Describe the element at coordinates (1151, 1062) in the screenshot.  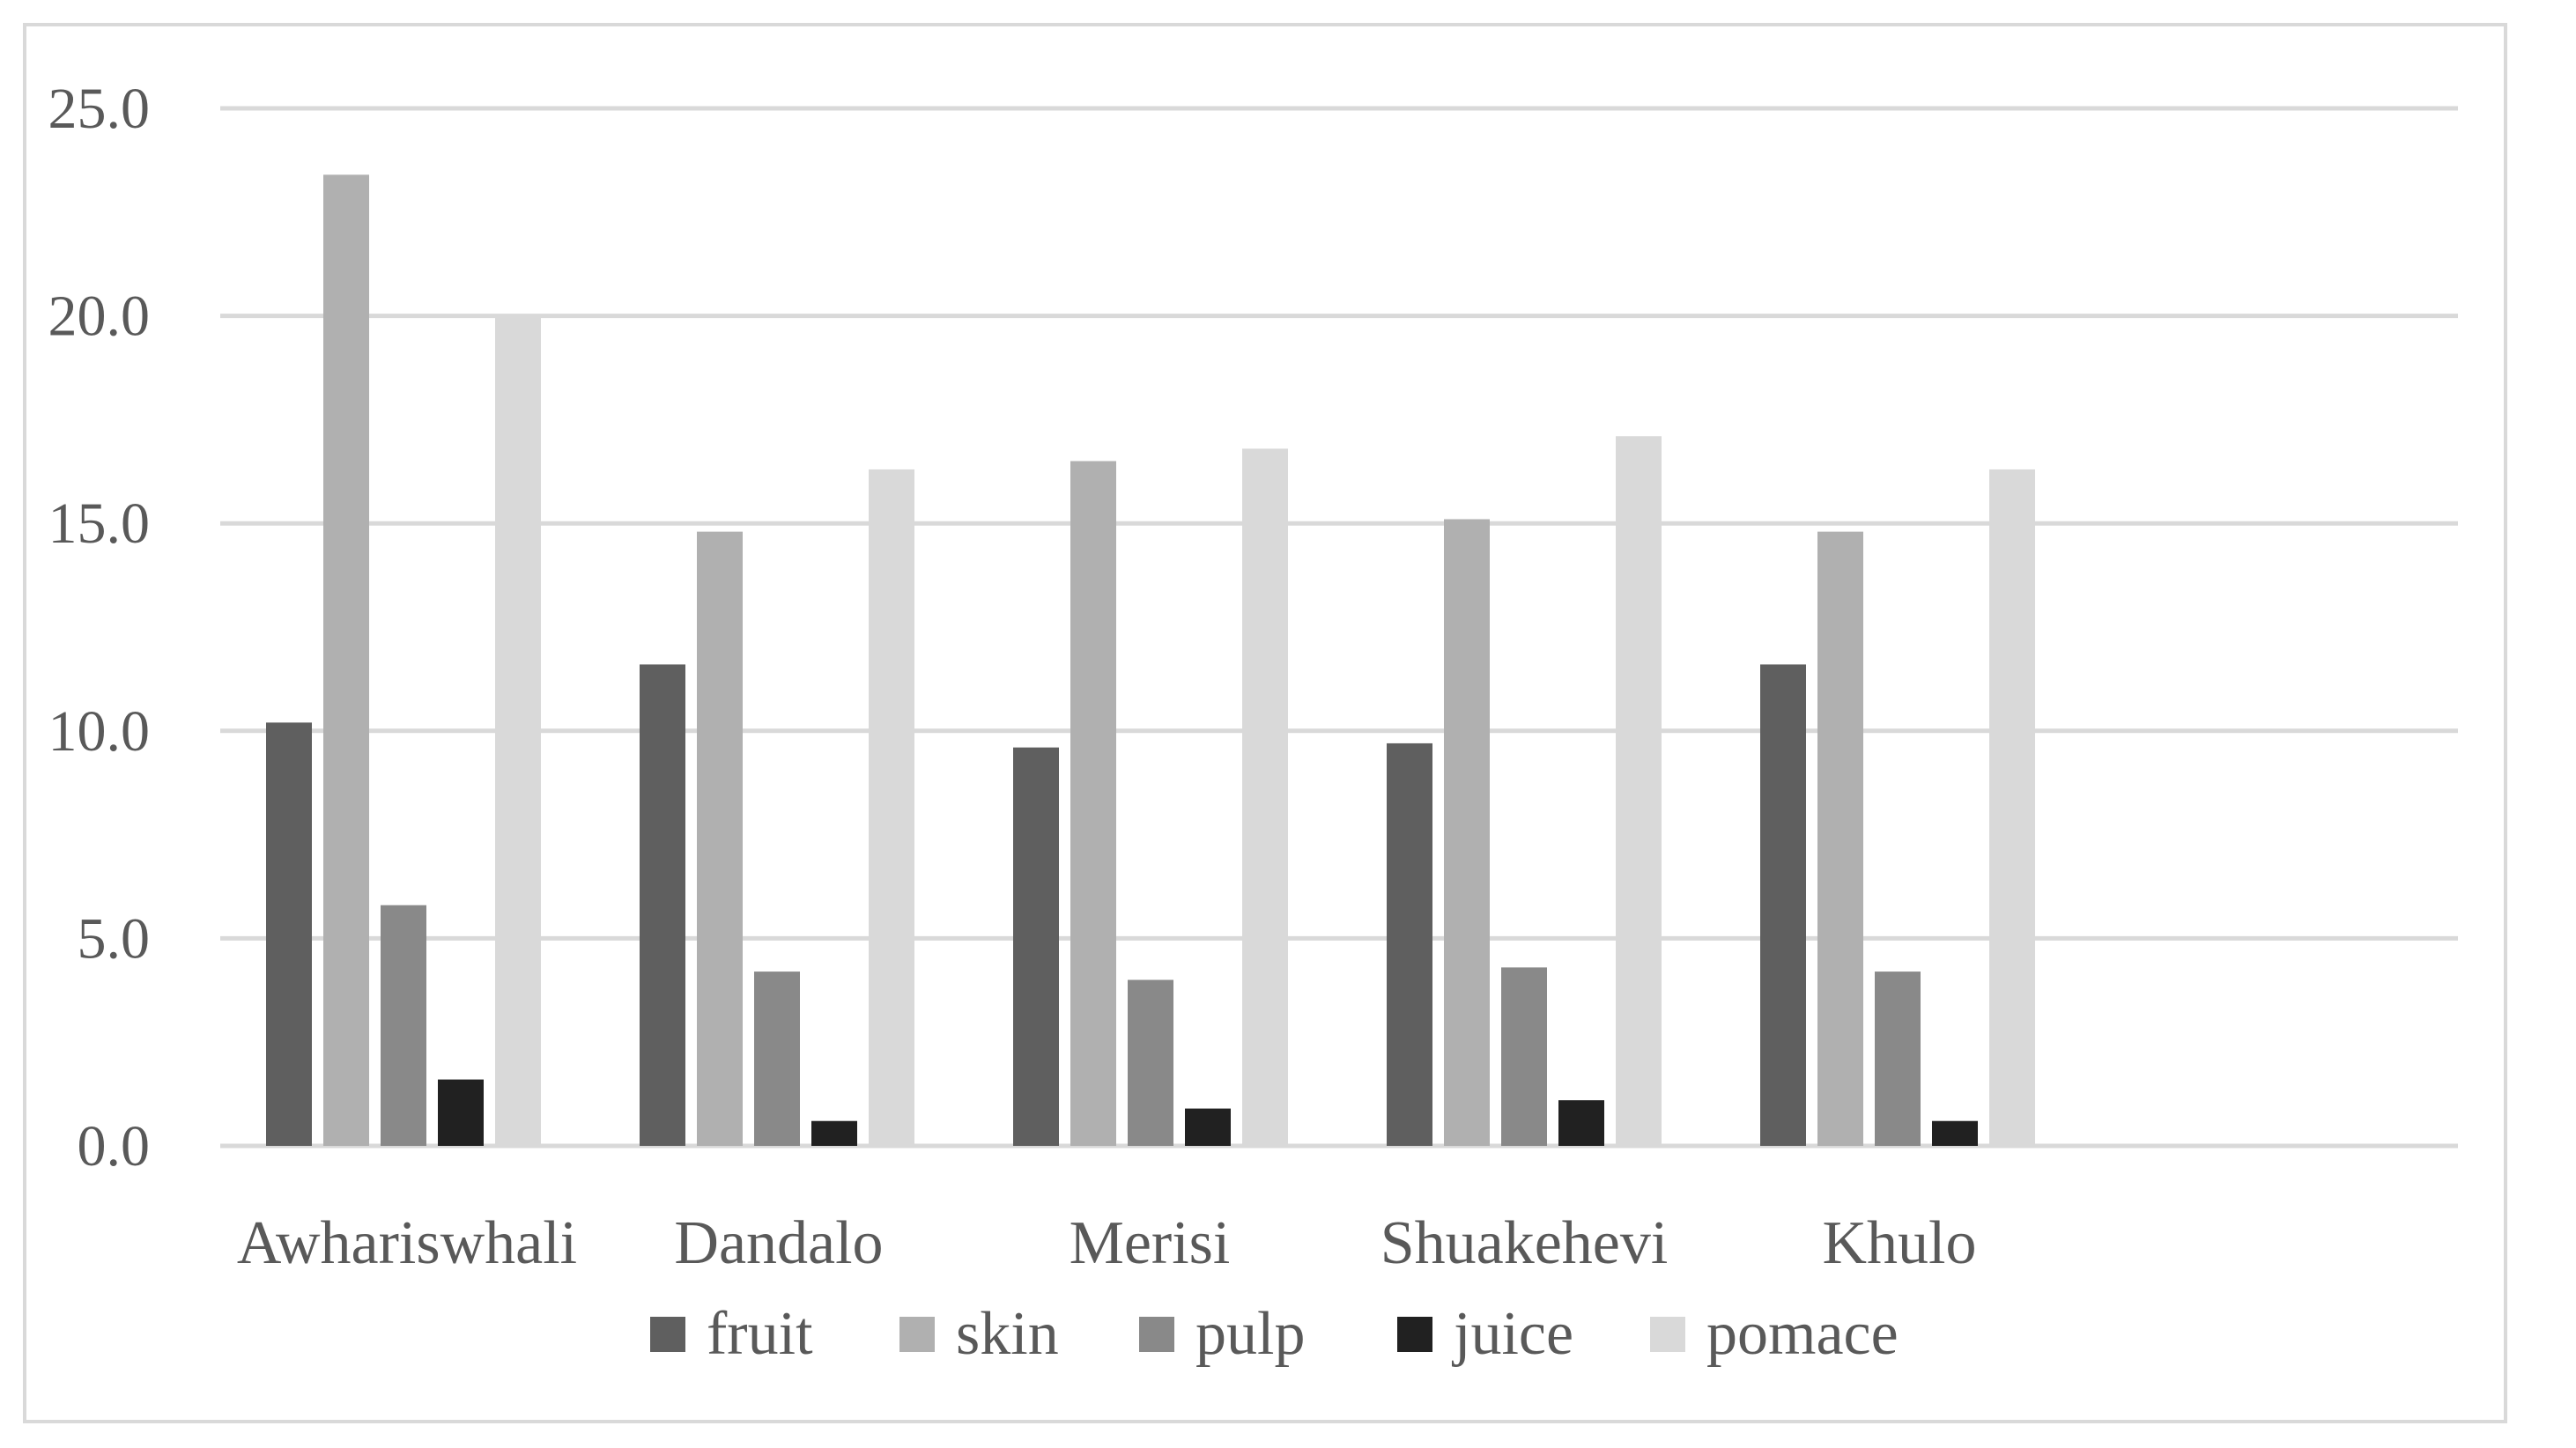
I see `bar-pulp-merisi` at that location.